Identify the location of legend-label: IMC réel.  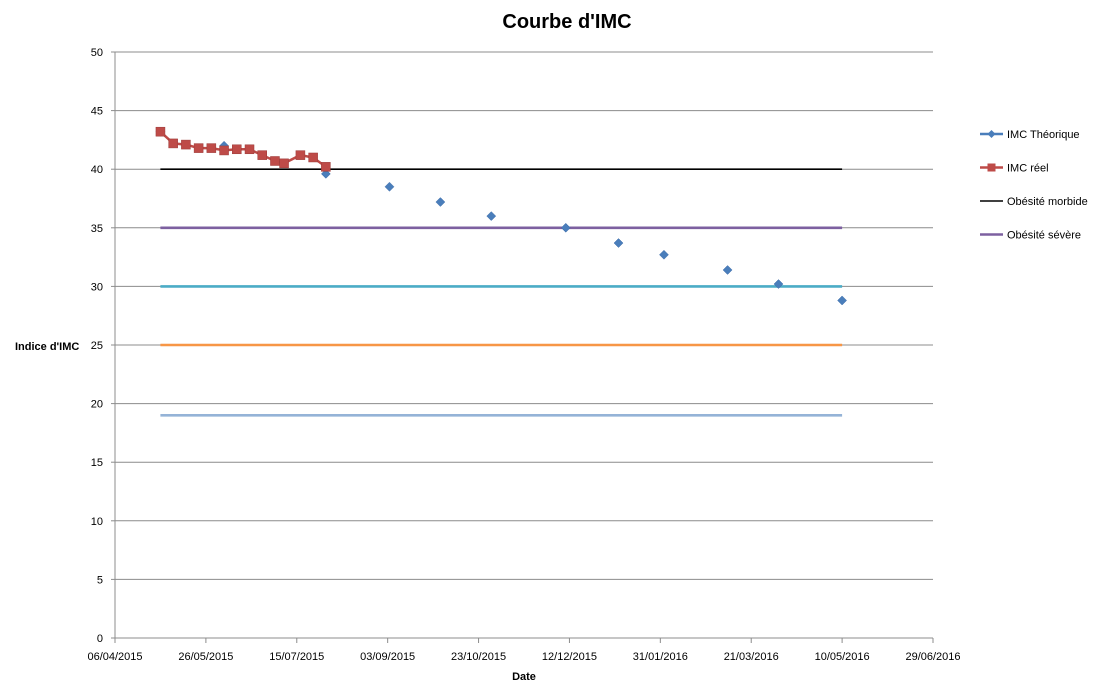
(1028, 169).